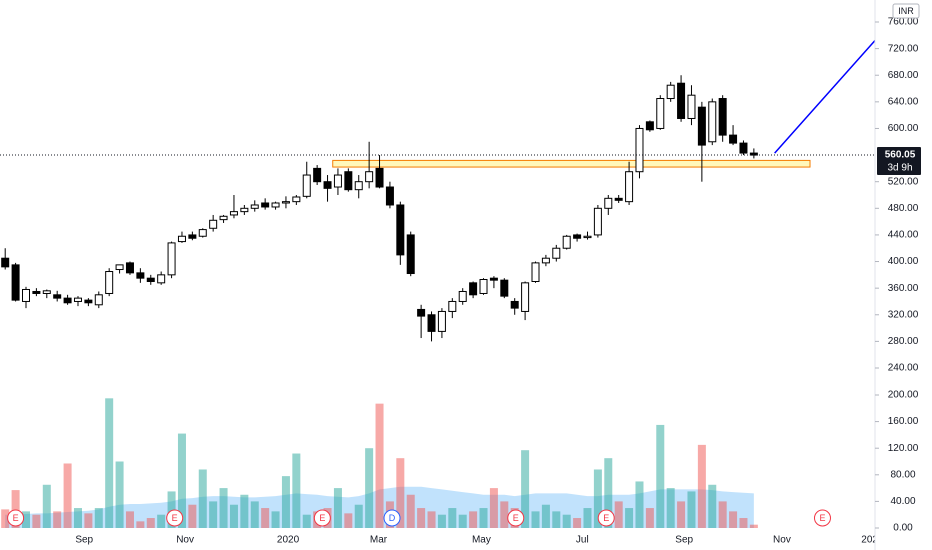 Image resolution: width=932 pixels, height=550 pixels. I want to click on last-price-label: 560.05, so click(900, 155).